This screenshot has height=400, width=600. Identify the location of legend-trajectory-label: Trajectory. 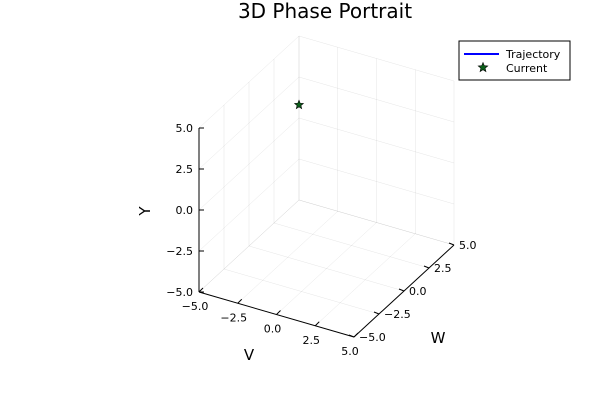
(533, 54).